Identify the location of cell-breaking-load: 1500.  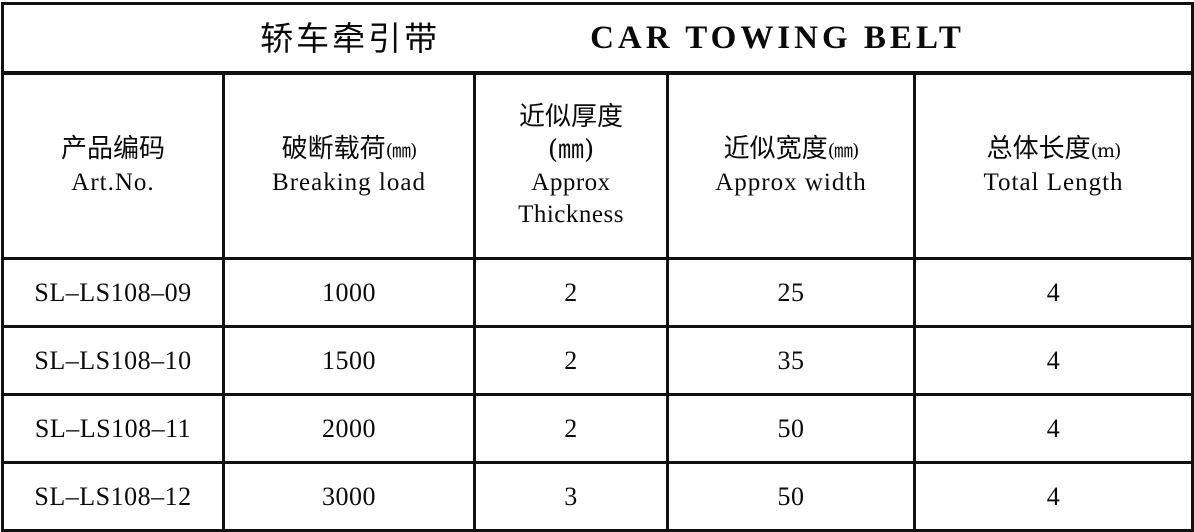
(349, 360).